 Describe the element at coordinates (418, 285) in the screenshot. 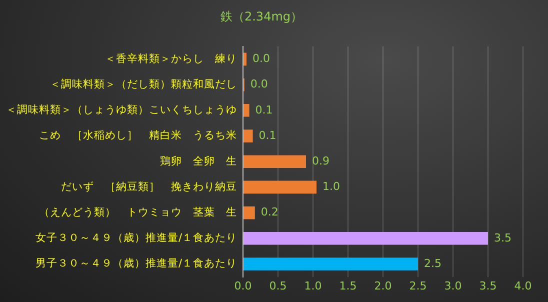

I see `text: 2.5` at that location.